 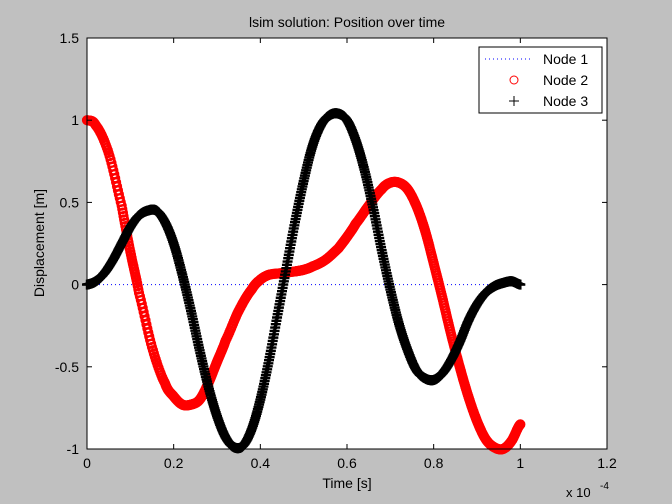 What do you see at coordinates (261, 463) in the screenshot?
I see `x-tick-label: 0.4` at bounding box center [261, 463].